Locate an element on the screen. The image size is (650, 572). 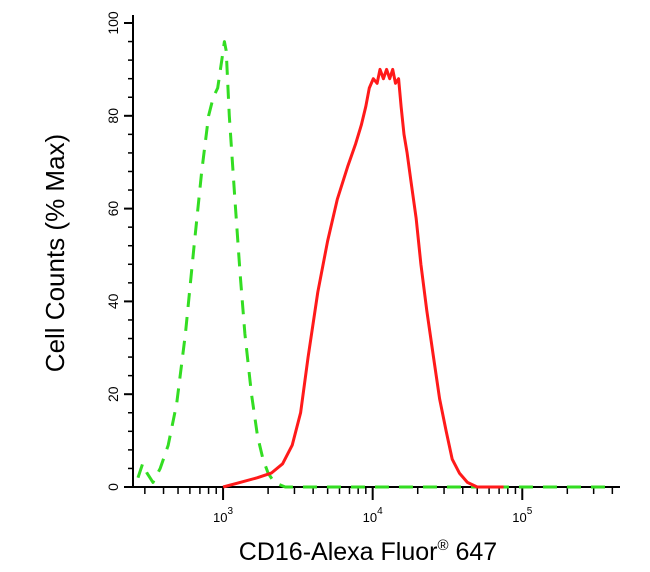
y-axis-label: Cell Counts (% Max) is located at coordinates (55, 253).